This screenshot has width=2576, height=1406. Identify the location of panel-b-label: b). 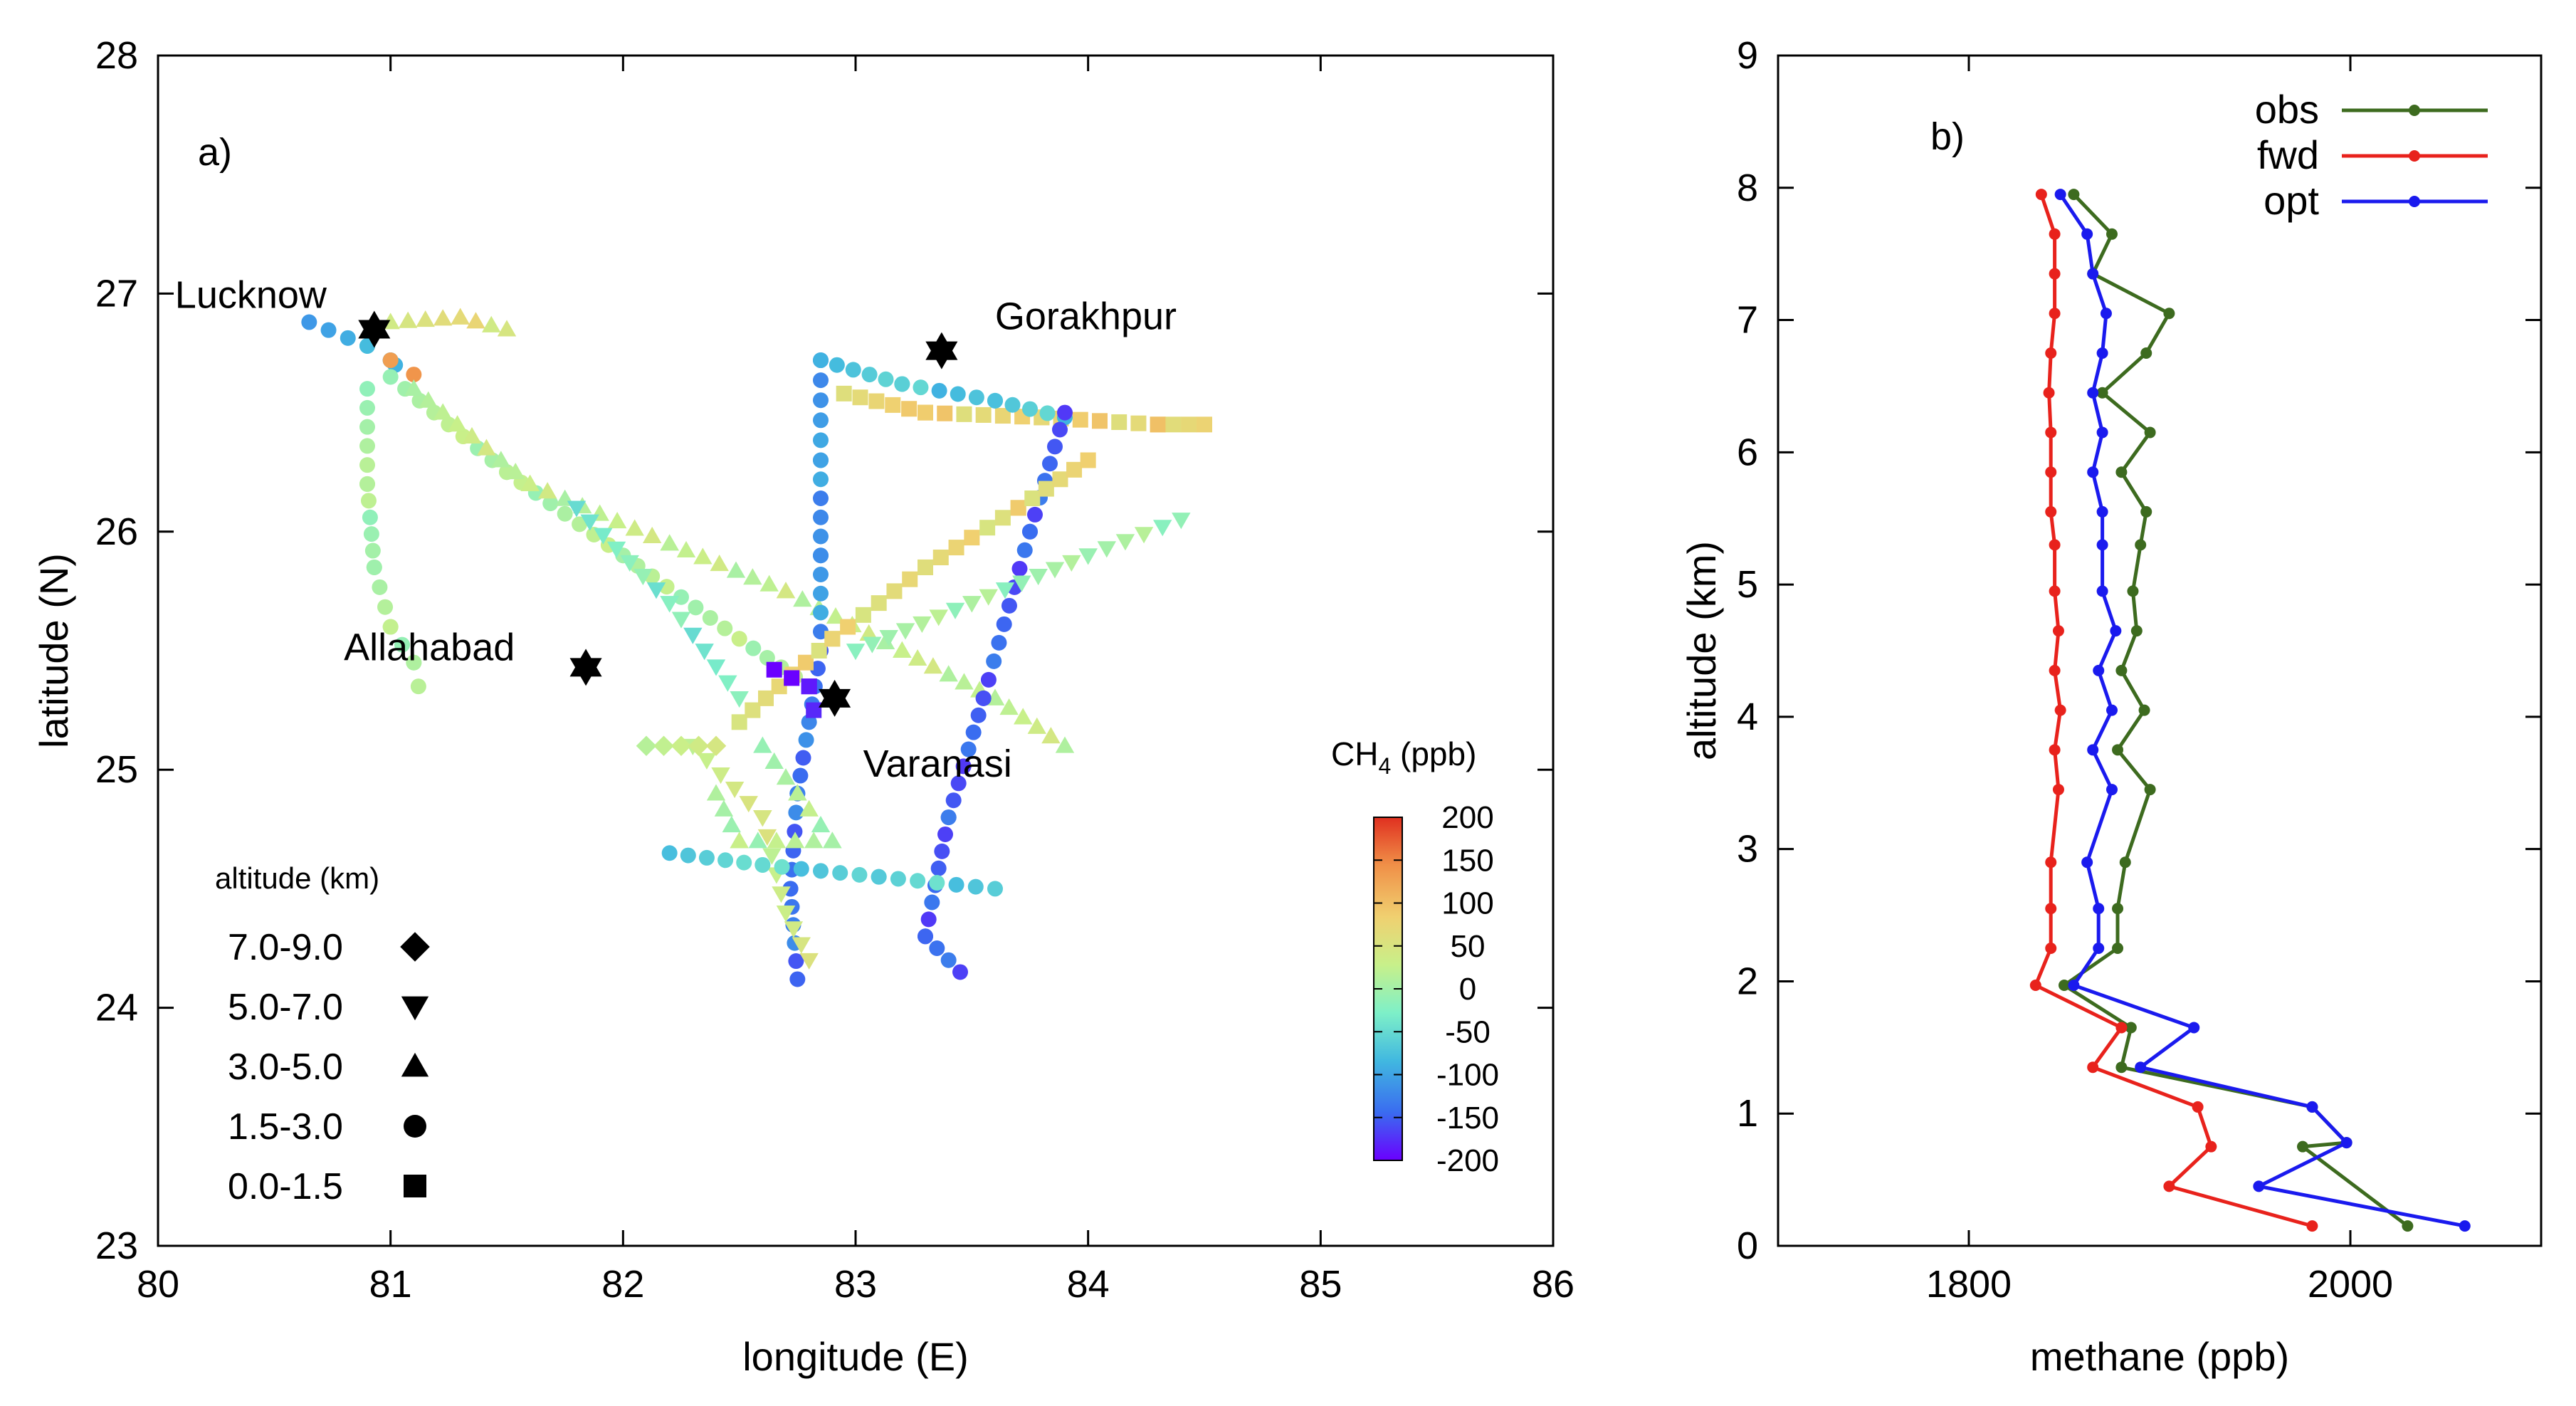
(1948, 136).